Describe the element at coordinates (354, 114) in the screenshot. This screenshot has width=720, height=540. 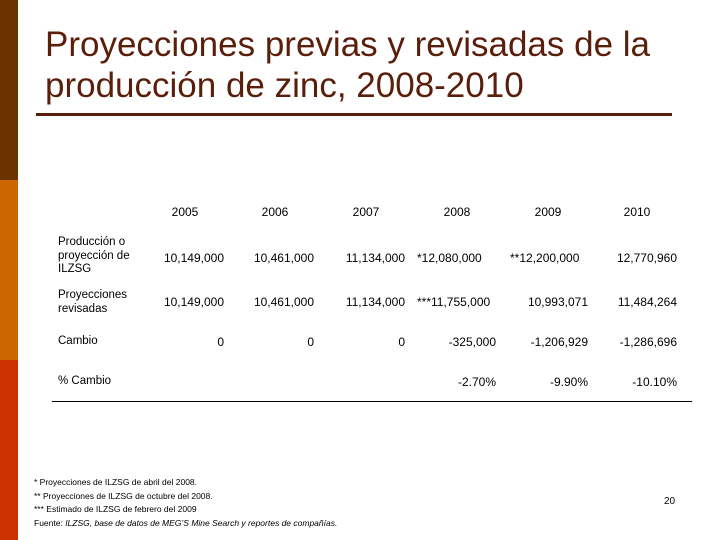
I see `title-underline` at that location.